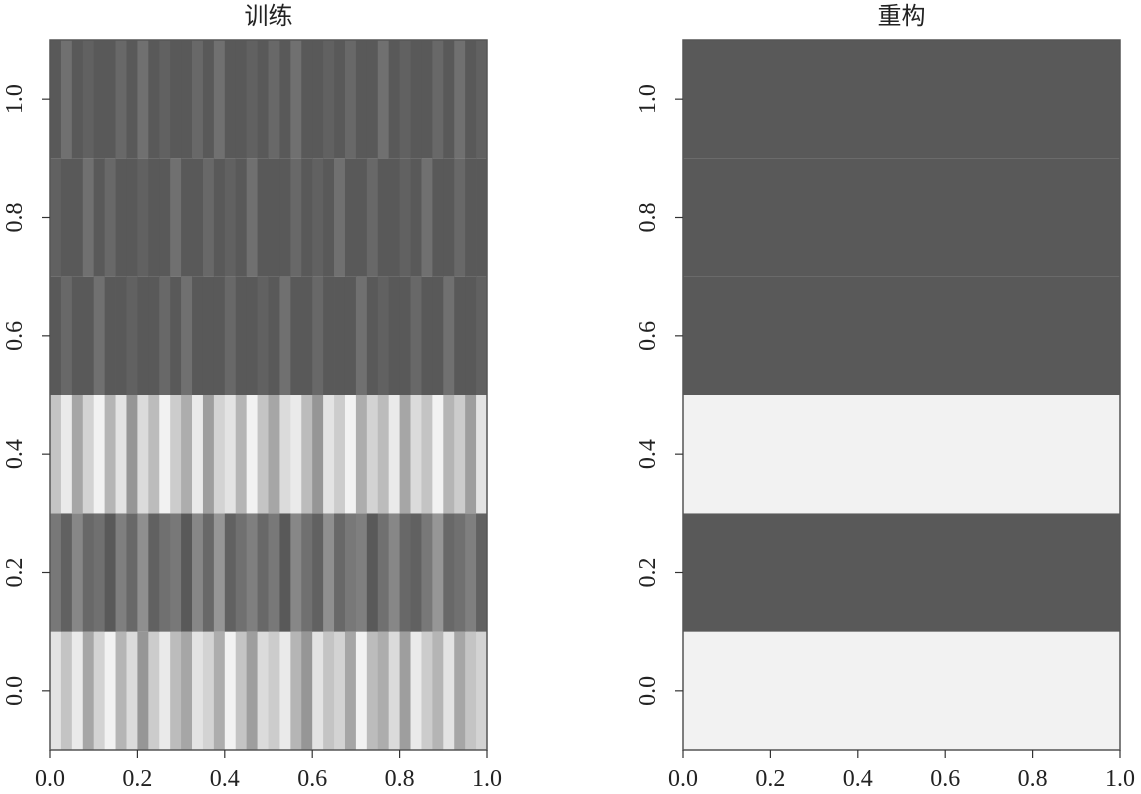 The image size is (1141, 794). Describe the element at coordinates (945, 779) in the screenshot. I see `x-tick-label: 0.6` at that location.